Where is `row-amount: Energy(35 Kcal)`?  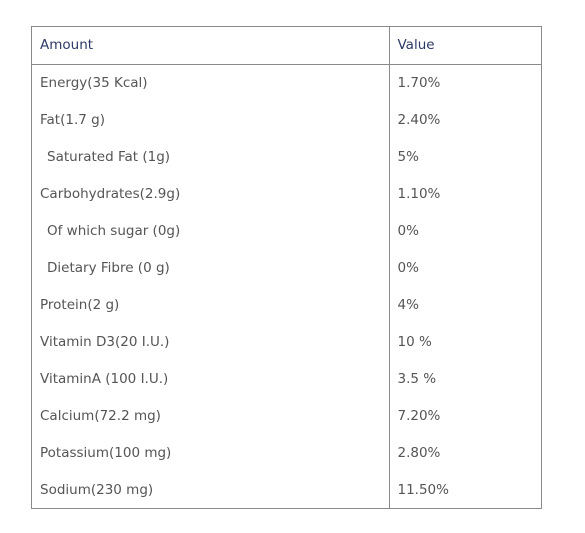
row-amount: Energy(35 Kcal) is located at coordinates (94, 82).